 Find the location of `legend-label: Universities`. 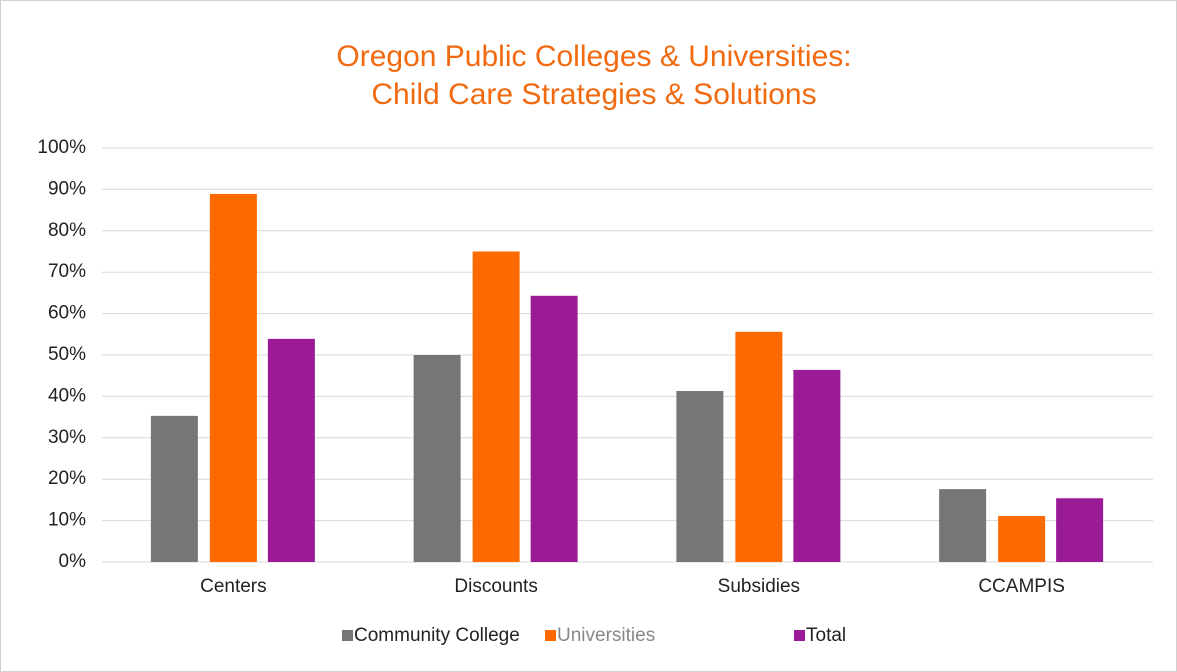

legend-label: Universities is located at coordinates (606, 635).